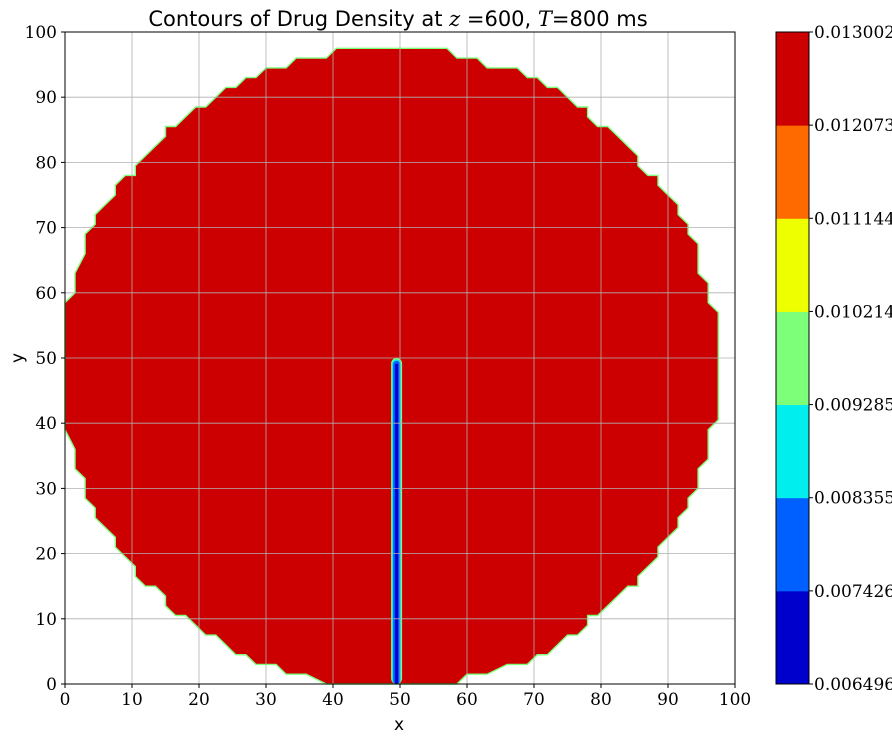 The image size is (892, 740). Describe the element at coordinates (853, 312) in the screenshot. I see `colorbar-tick-label: 0.010214` at that location.